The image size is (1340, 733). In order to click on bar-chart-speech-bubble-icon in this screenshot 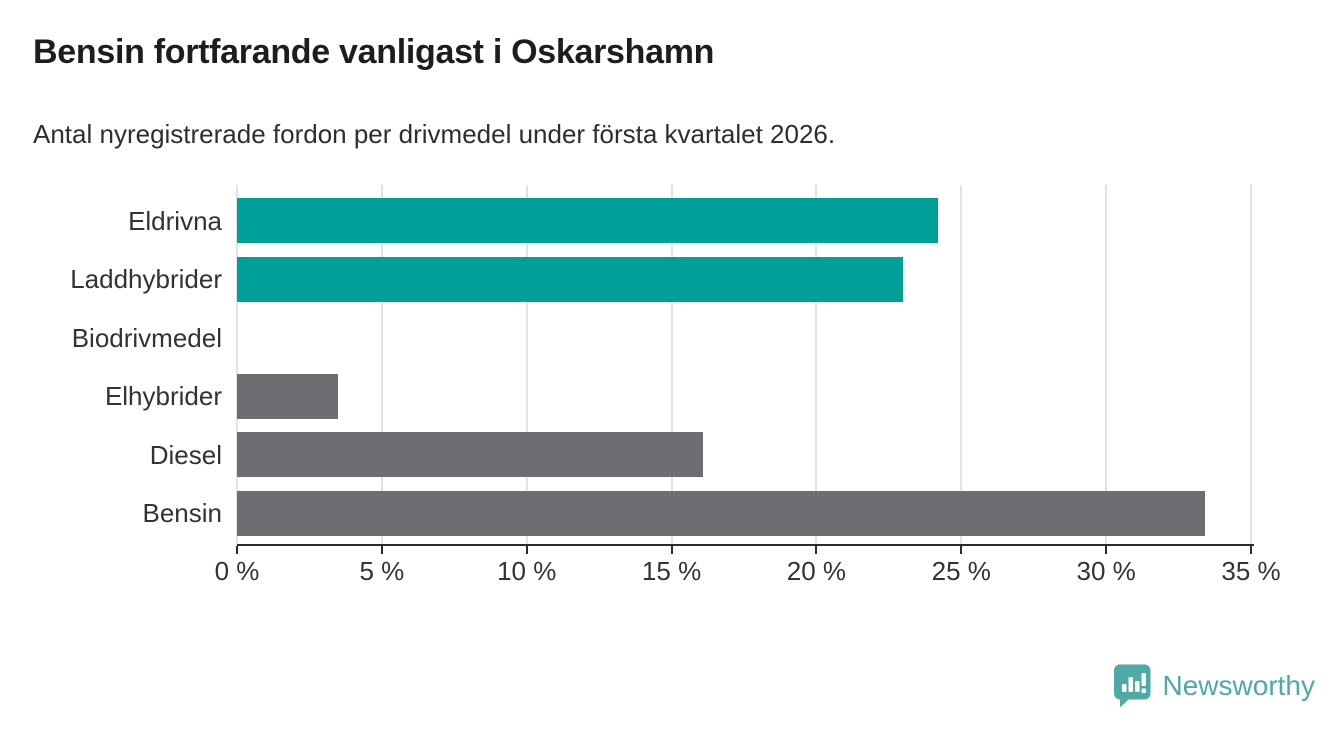, I will do `click(1132, 686)`.